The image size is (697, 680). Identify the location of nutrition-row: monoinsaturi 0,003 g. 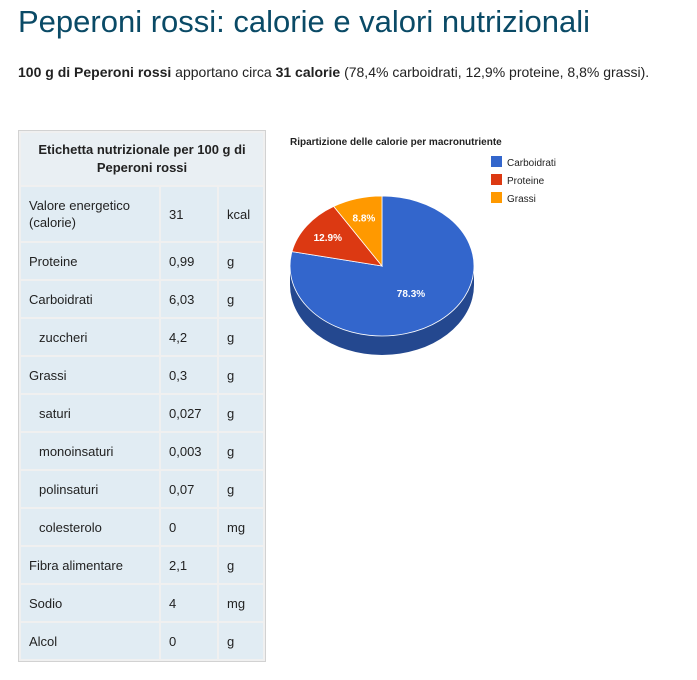
(142, 451).